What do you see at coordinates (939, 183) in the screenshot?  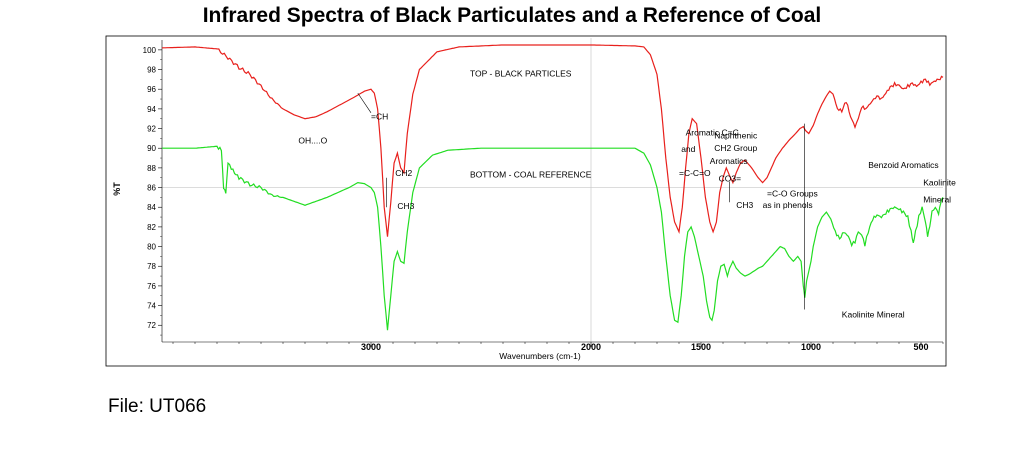 I see `annotation-label: Kaolinite` at bounding box center [939, 183].